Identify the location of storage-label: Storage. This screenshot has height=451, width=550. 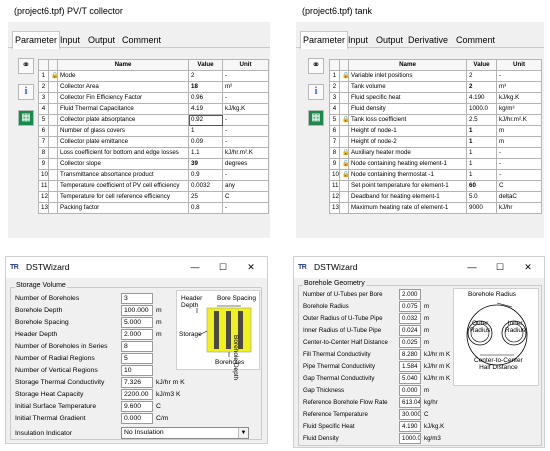
(190, 334).